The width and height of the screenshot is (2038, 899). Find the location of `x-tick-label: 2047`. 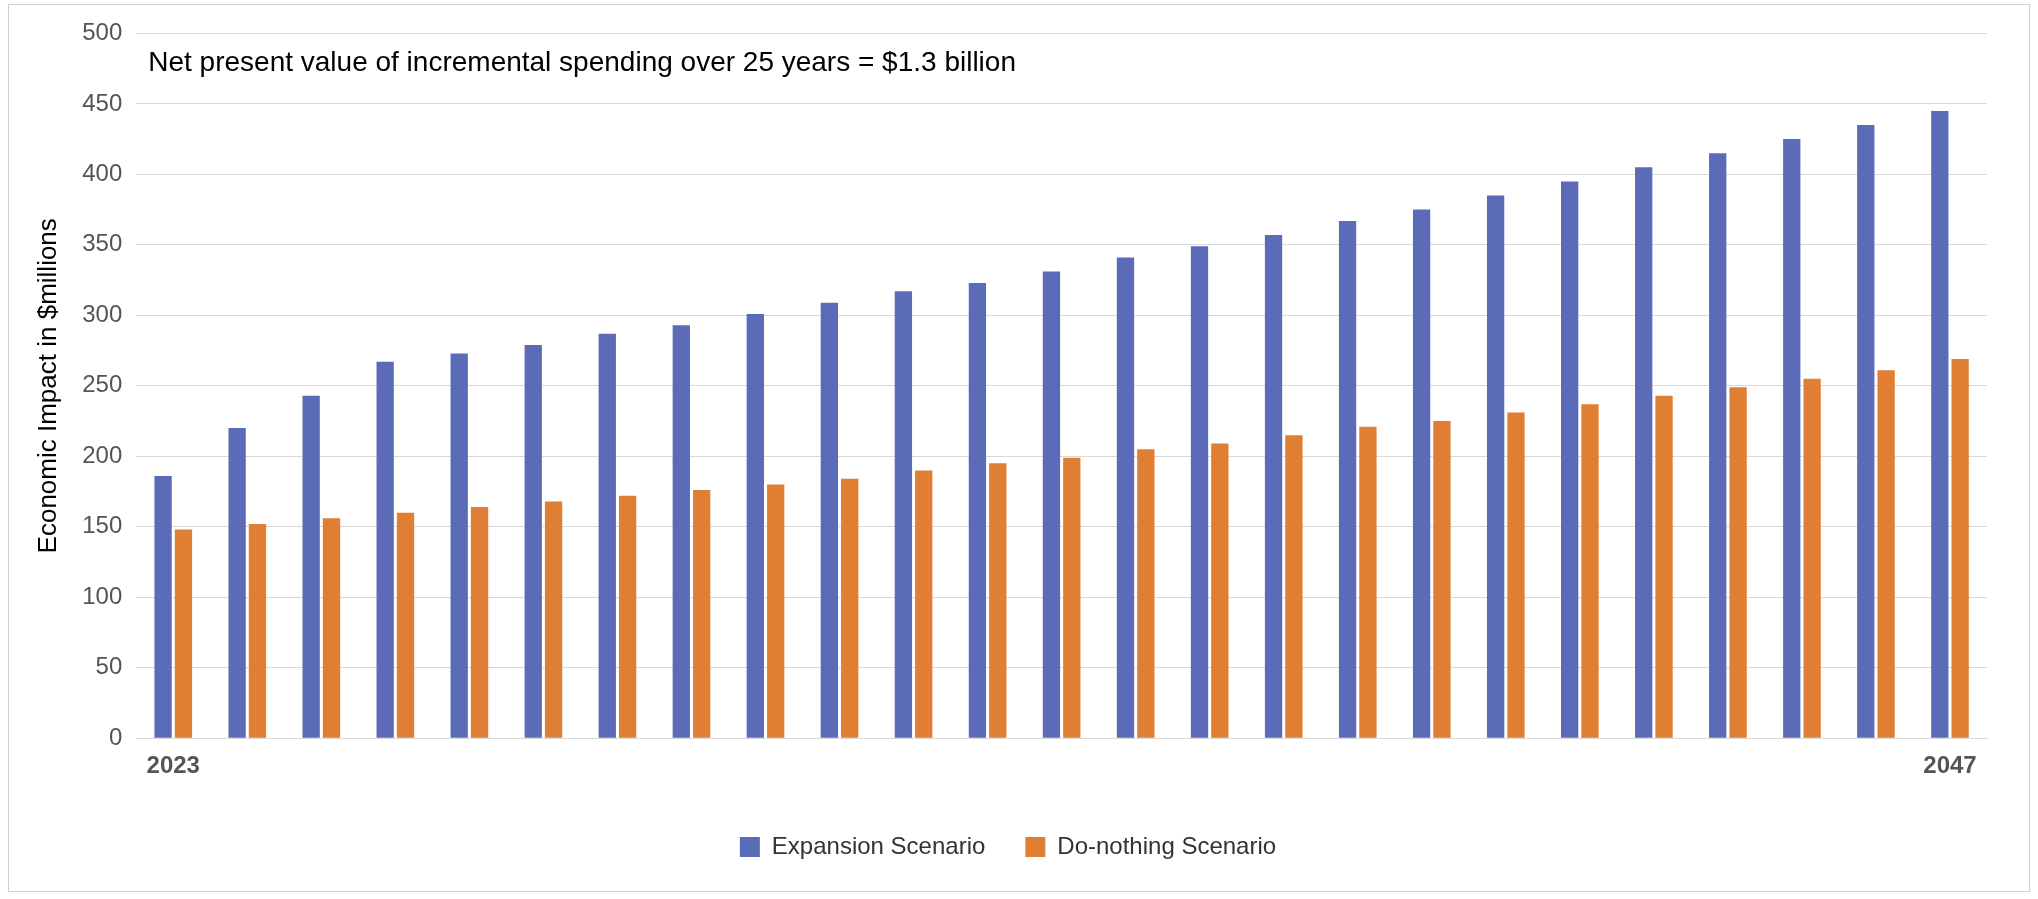

x-tick-label: 2047 is located at coordinates (1950, 765).